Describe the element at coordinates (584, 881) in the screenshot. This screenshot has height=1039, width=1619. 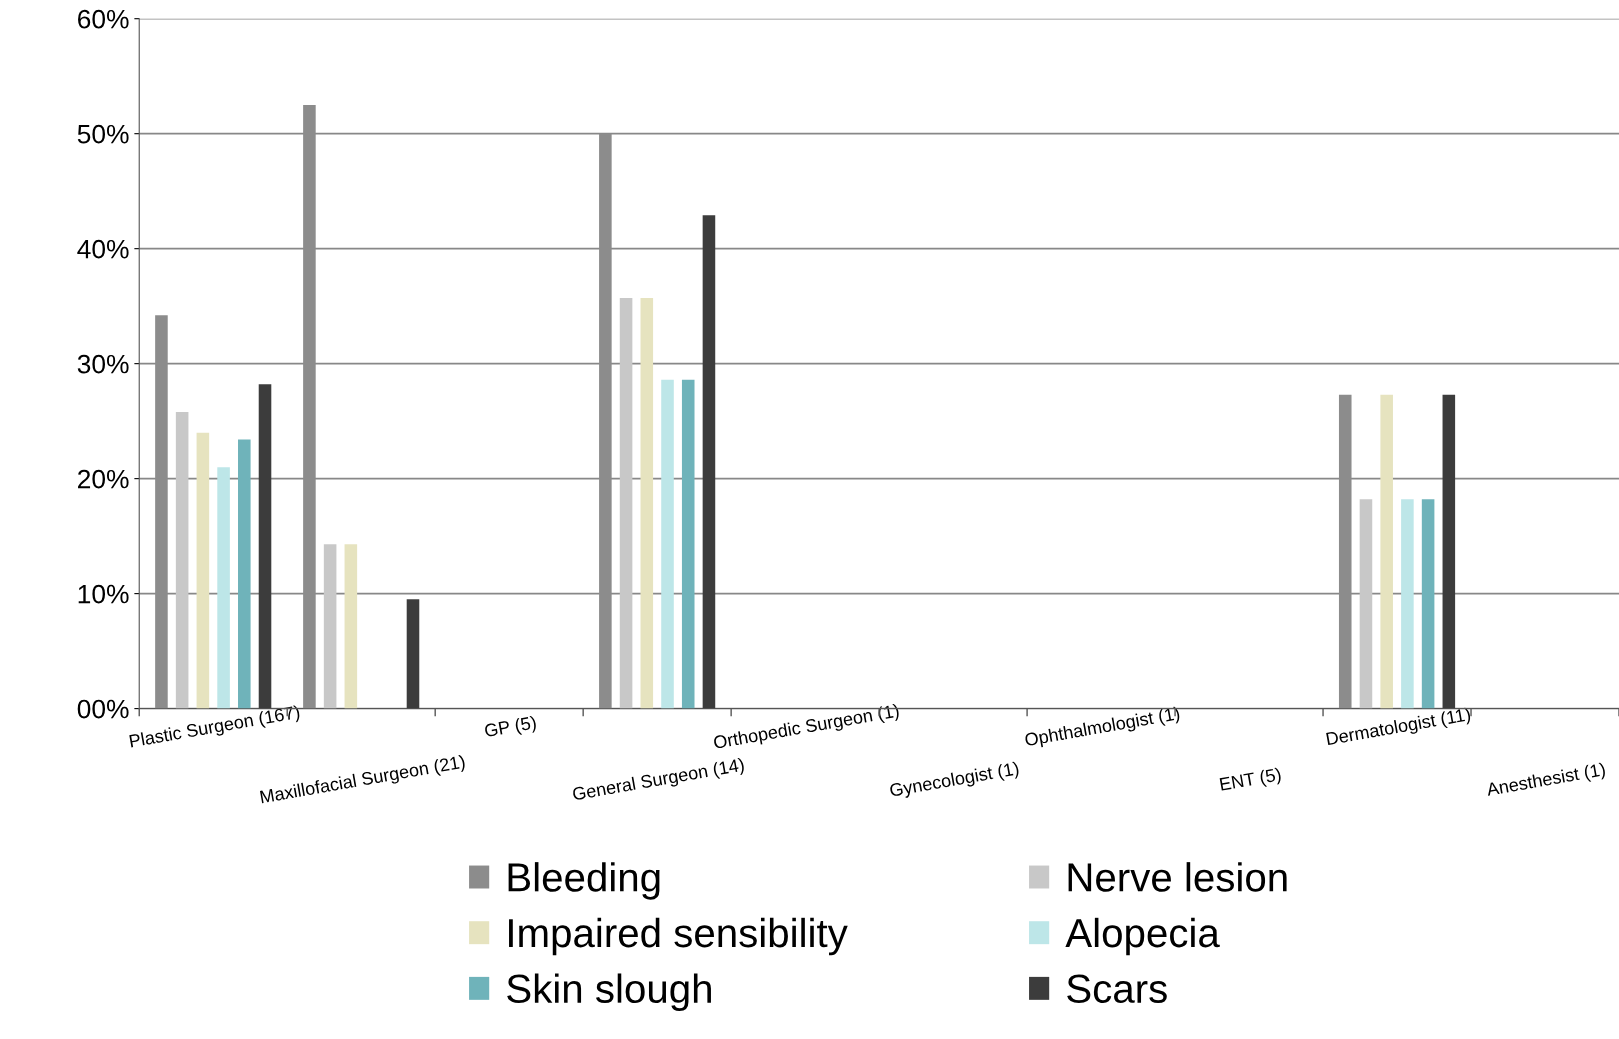
I see `legend-label: Bleeding` at that location.